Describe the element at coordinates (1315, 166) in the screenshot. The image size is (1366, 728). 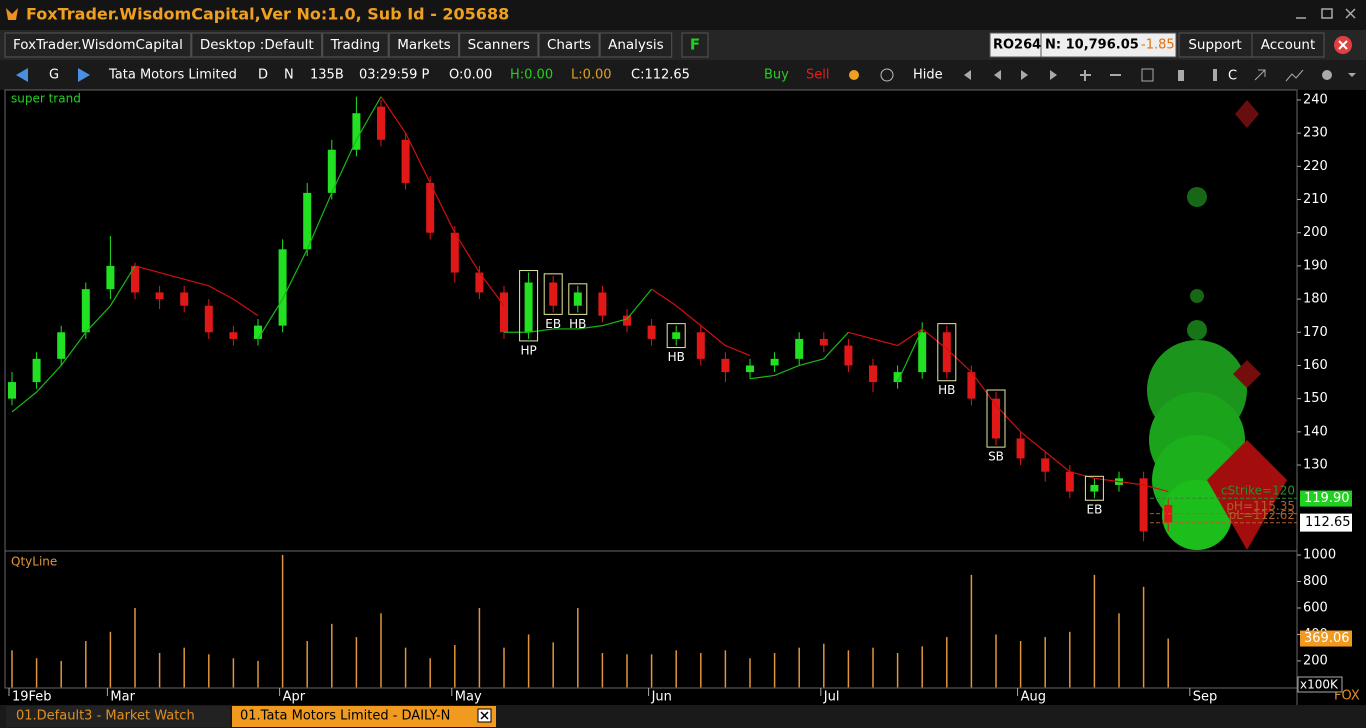
I see `y-tick-label: 220` at that location.